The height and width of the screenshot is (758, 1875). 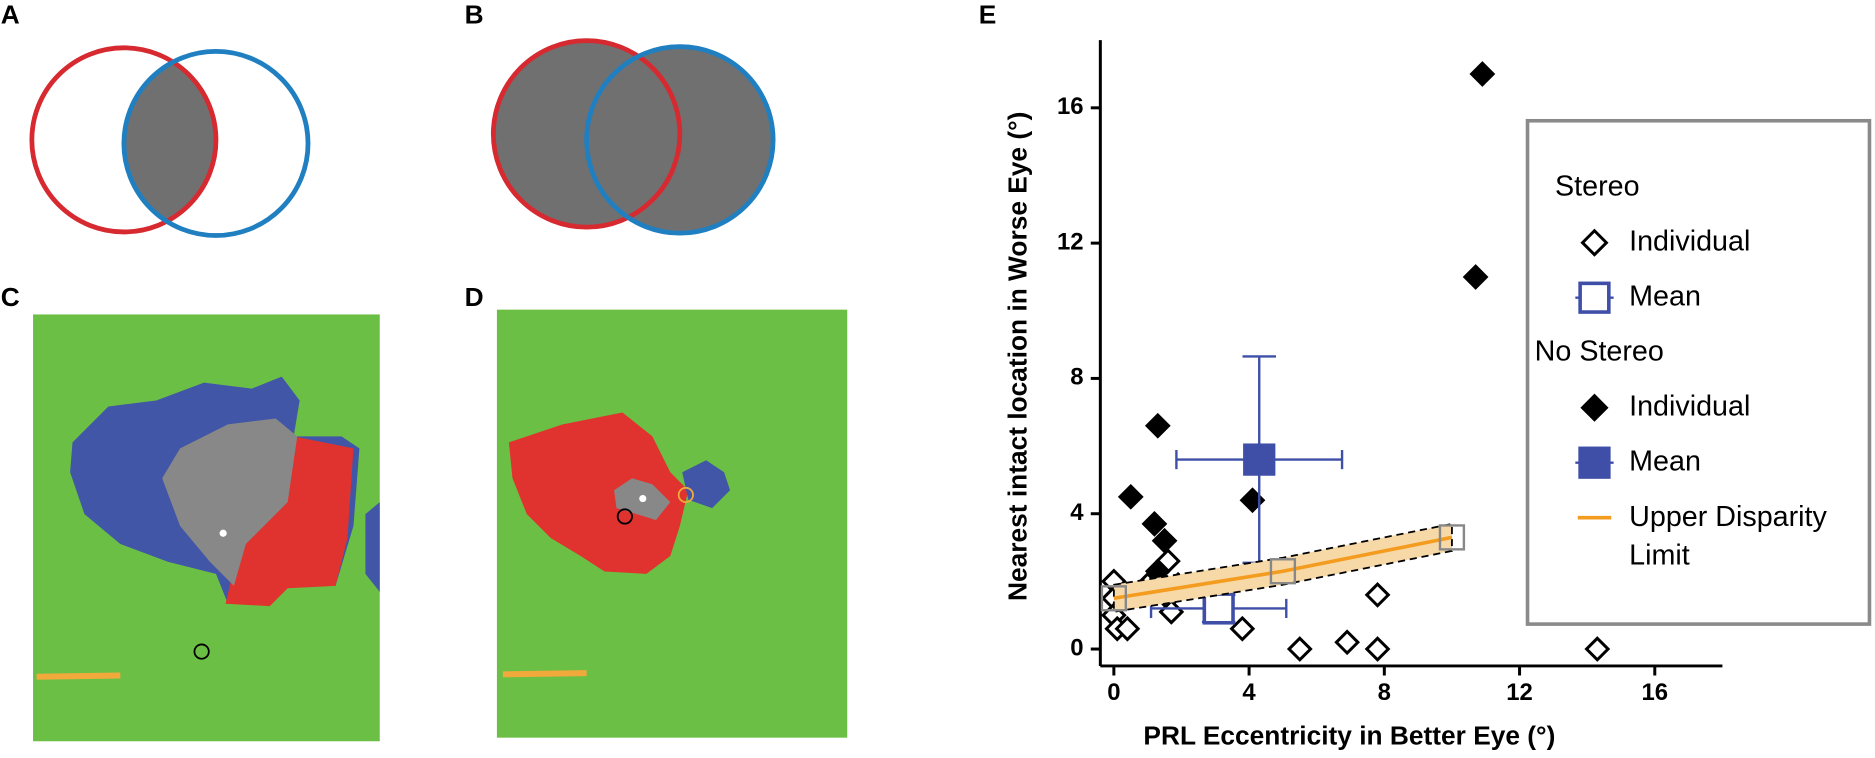 What do you see at coordinates (10, 297) in the screenshot?
I see `panel-label: C` at bounding box center [10, 297].